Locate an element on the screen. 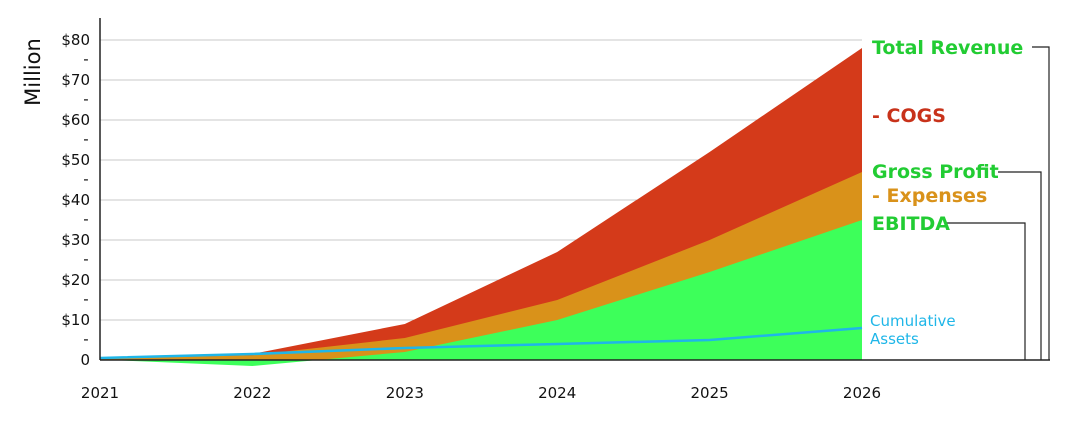  label-brackets is located at coordinates (998, 203).